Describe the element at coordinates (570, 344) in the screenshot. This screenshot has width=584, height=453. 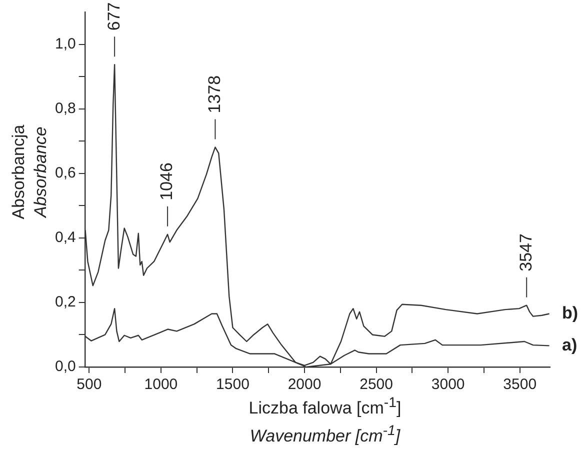
I see `series-label: a)` at that location.